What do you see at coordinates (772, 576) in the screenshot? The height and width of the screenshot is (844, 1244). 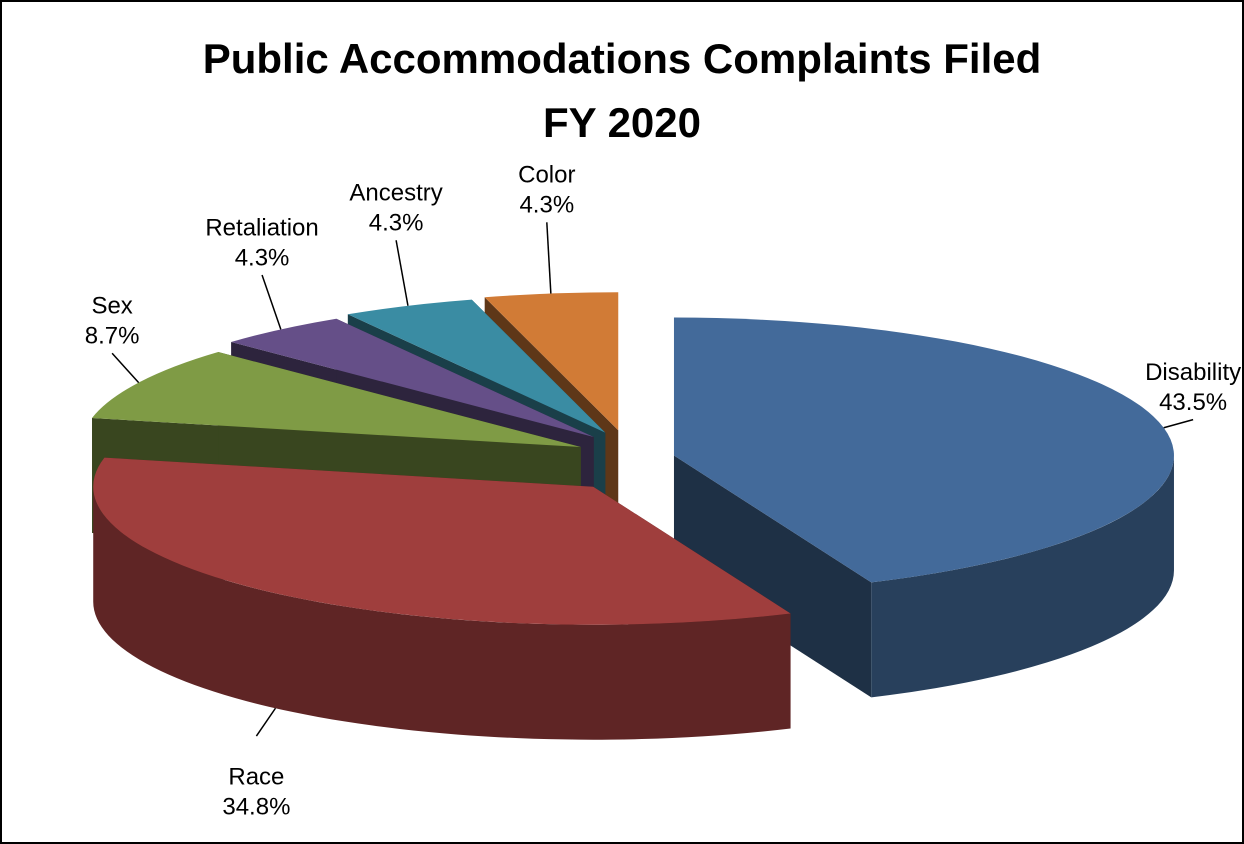 I see `pie-slice-side` at bounding box center [772, 576].